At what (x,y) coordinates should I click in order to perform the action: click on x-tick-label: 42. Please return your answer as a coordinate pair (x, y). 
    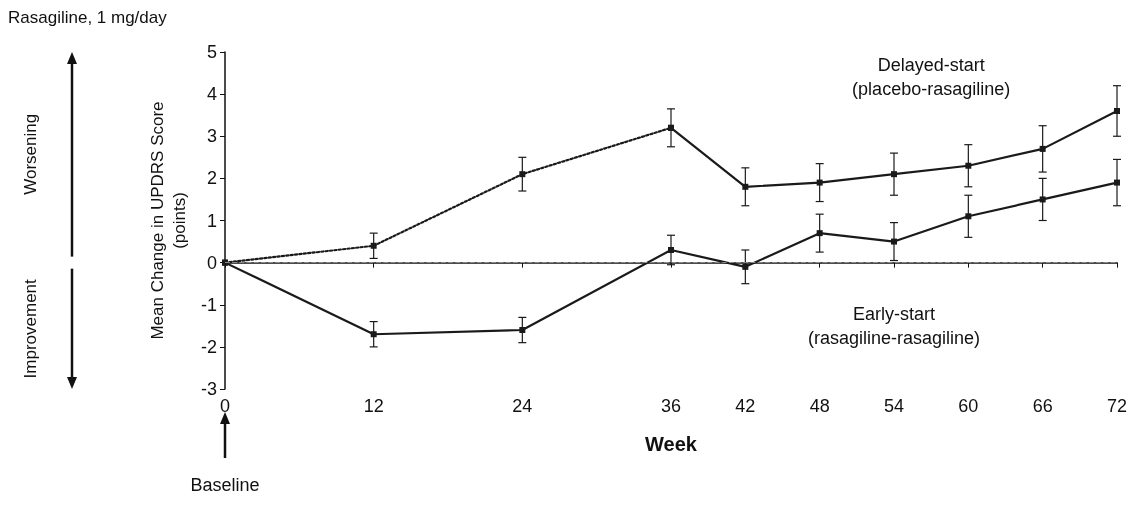
    Looking at the image, I should click on (745, 406).